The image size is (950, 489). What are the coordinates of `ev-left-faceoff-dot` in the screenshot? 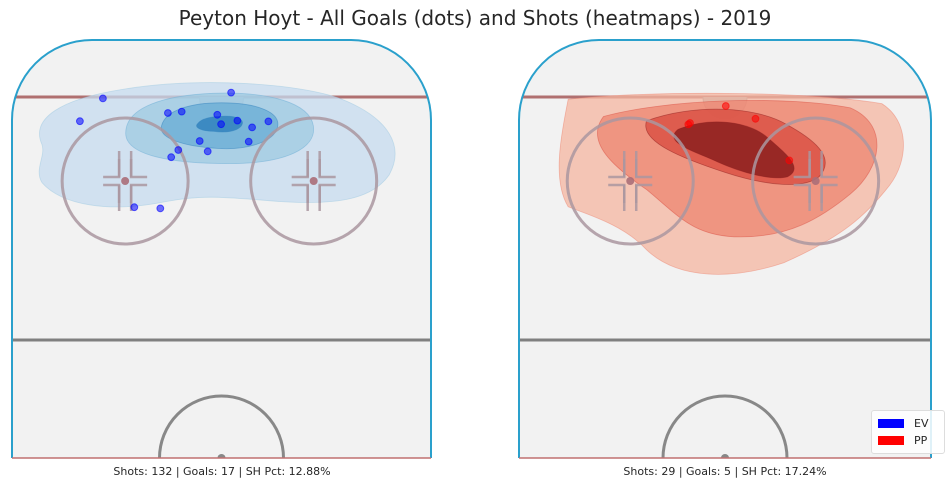 It's located at (125, 181).